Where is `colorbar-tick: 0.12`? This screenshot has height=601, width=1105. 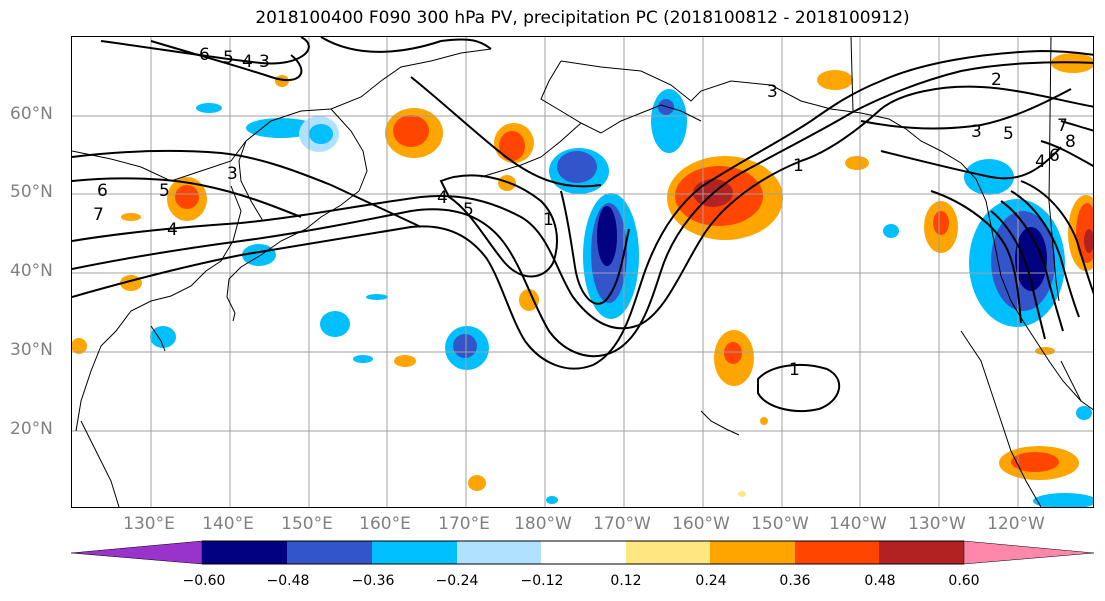 colorbar-tick: 0.12 is located at coordinates (626, 581).